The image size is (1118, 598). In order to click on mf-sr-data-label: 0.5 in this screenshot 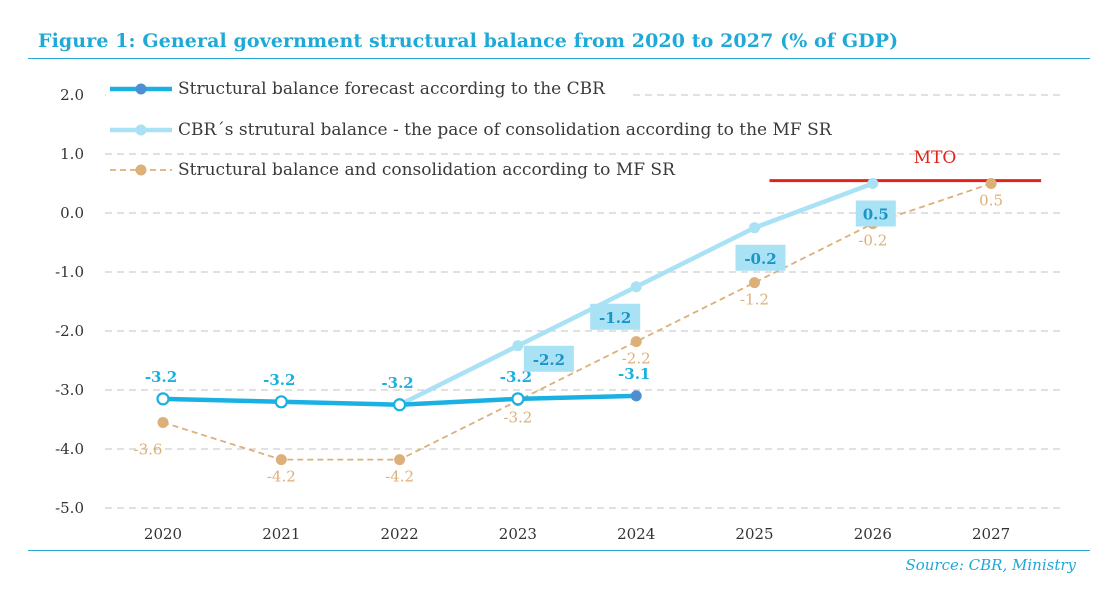, I will do `click(991, 201)`.